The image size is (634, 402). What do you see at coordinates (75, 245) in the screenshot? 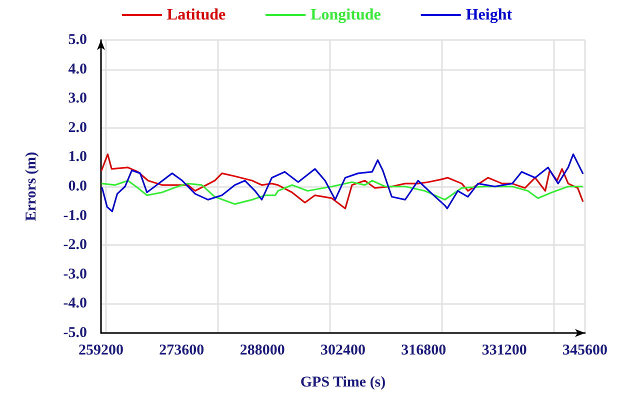
I see `y-tick-label: -2.0` at bounding box center [75, 245].